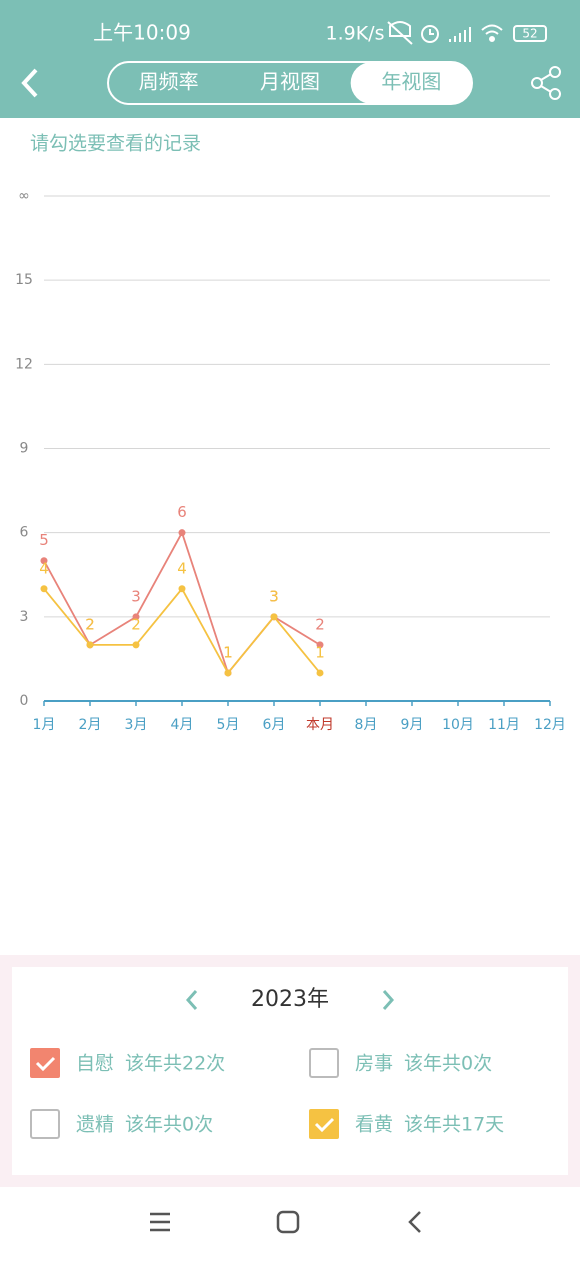 The height and width of the screenshot is (1261, 580). Describe the element at coordinates (454, 1125) in the screenshot. I see `filter-summary: 该年共17天` at that location.